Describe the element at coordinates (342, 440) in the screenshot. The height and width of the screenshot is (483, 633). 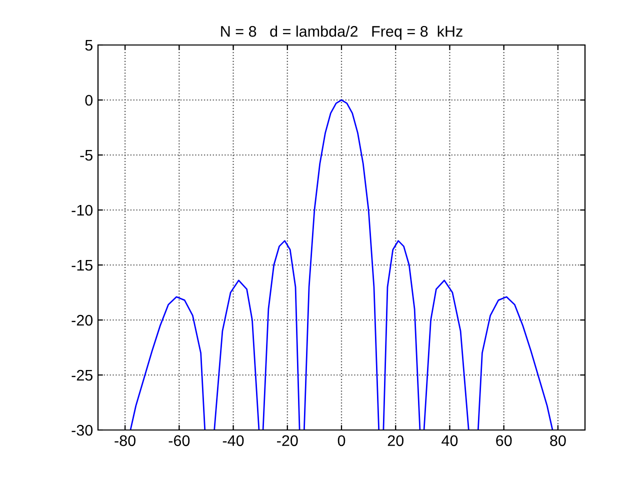
I see `x-tick-label: 0` at that location.